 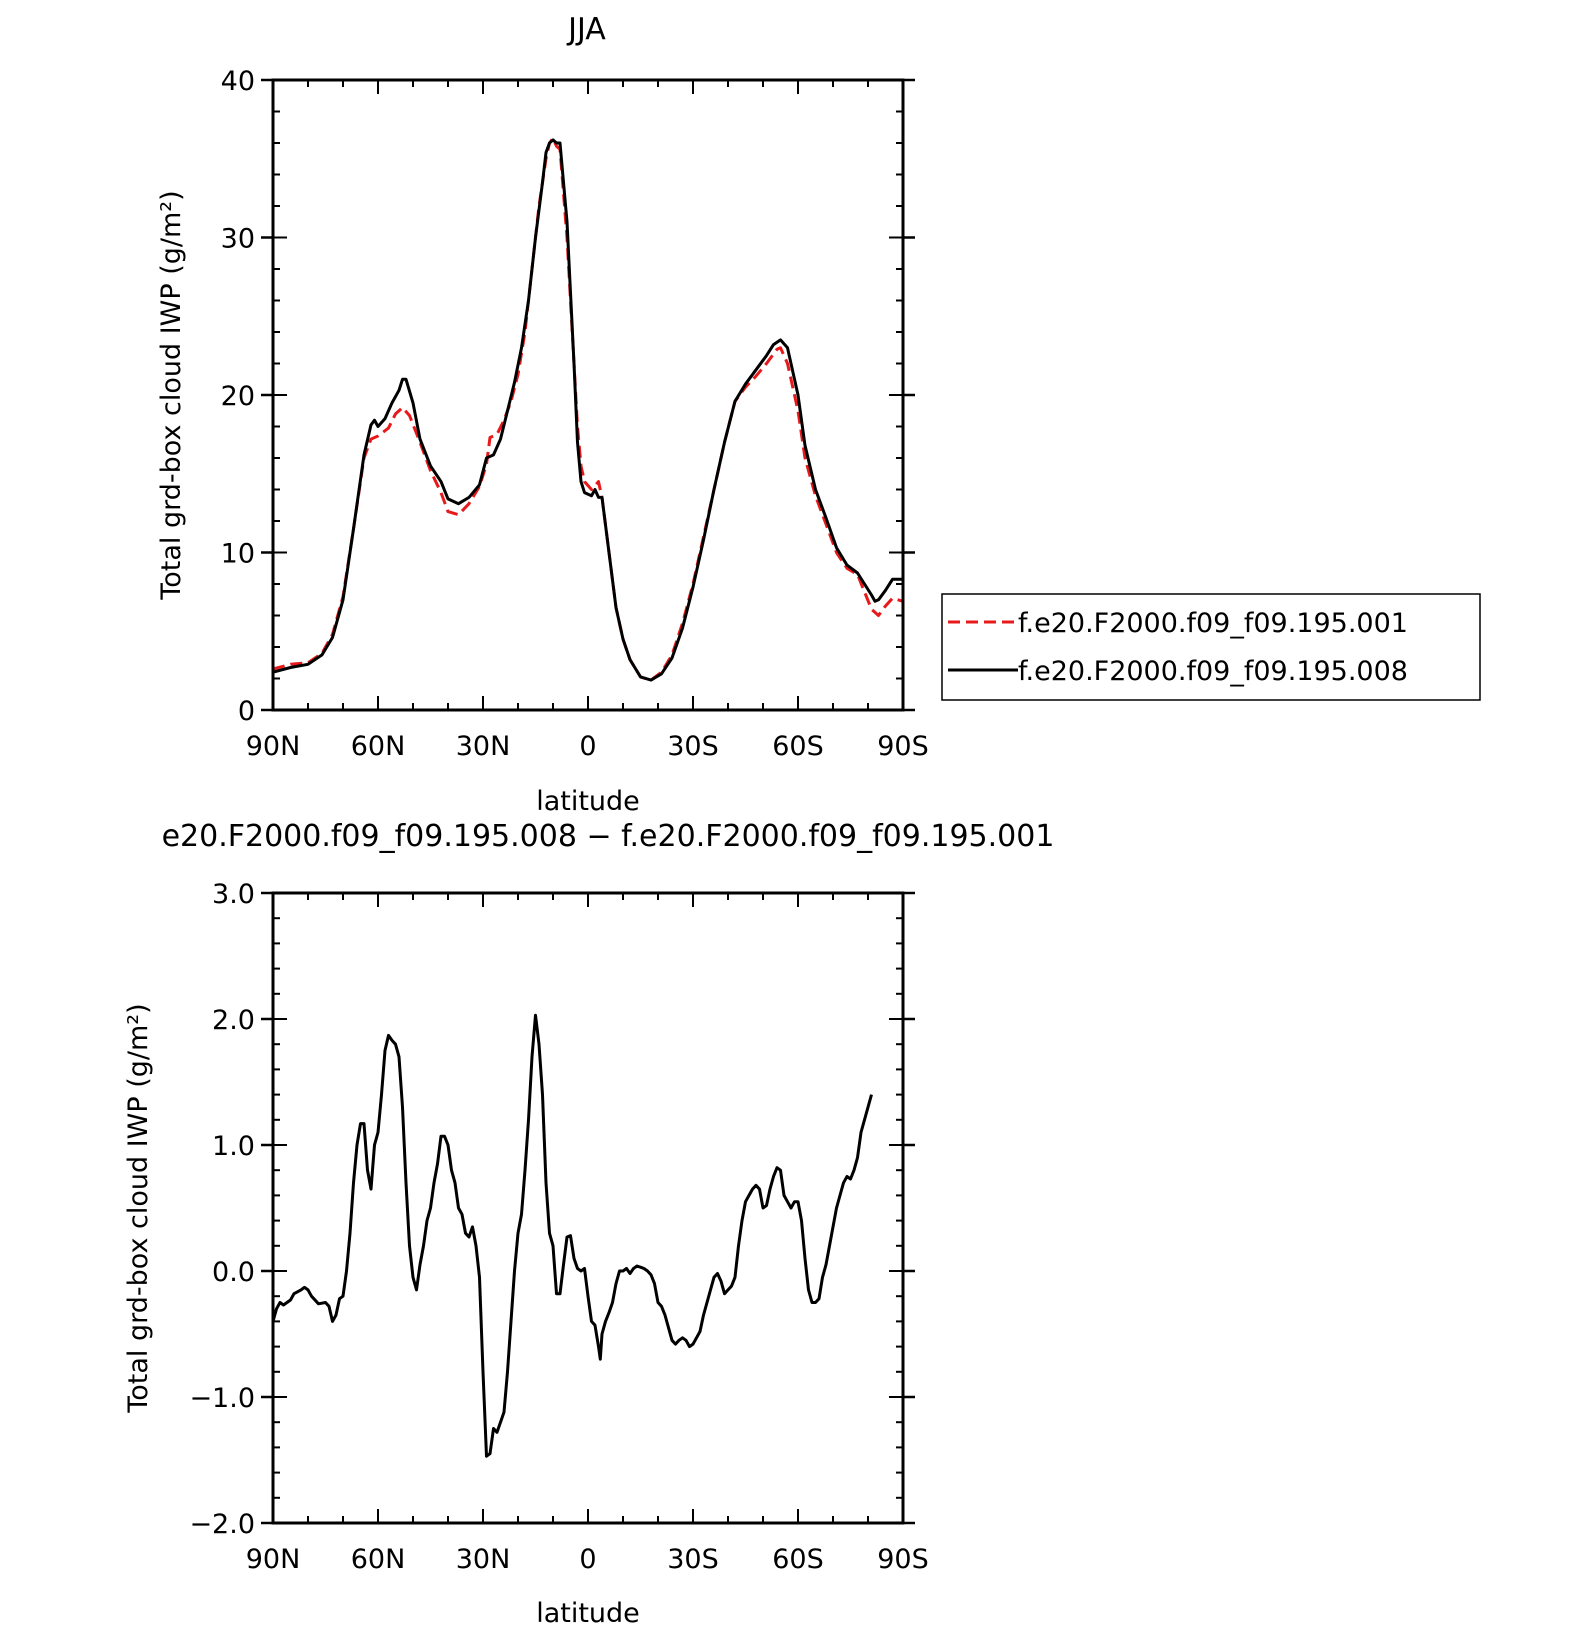 I want to click on top-y-tick-label: 20, so click(x=238, y=396).